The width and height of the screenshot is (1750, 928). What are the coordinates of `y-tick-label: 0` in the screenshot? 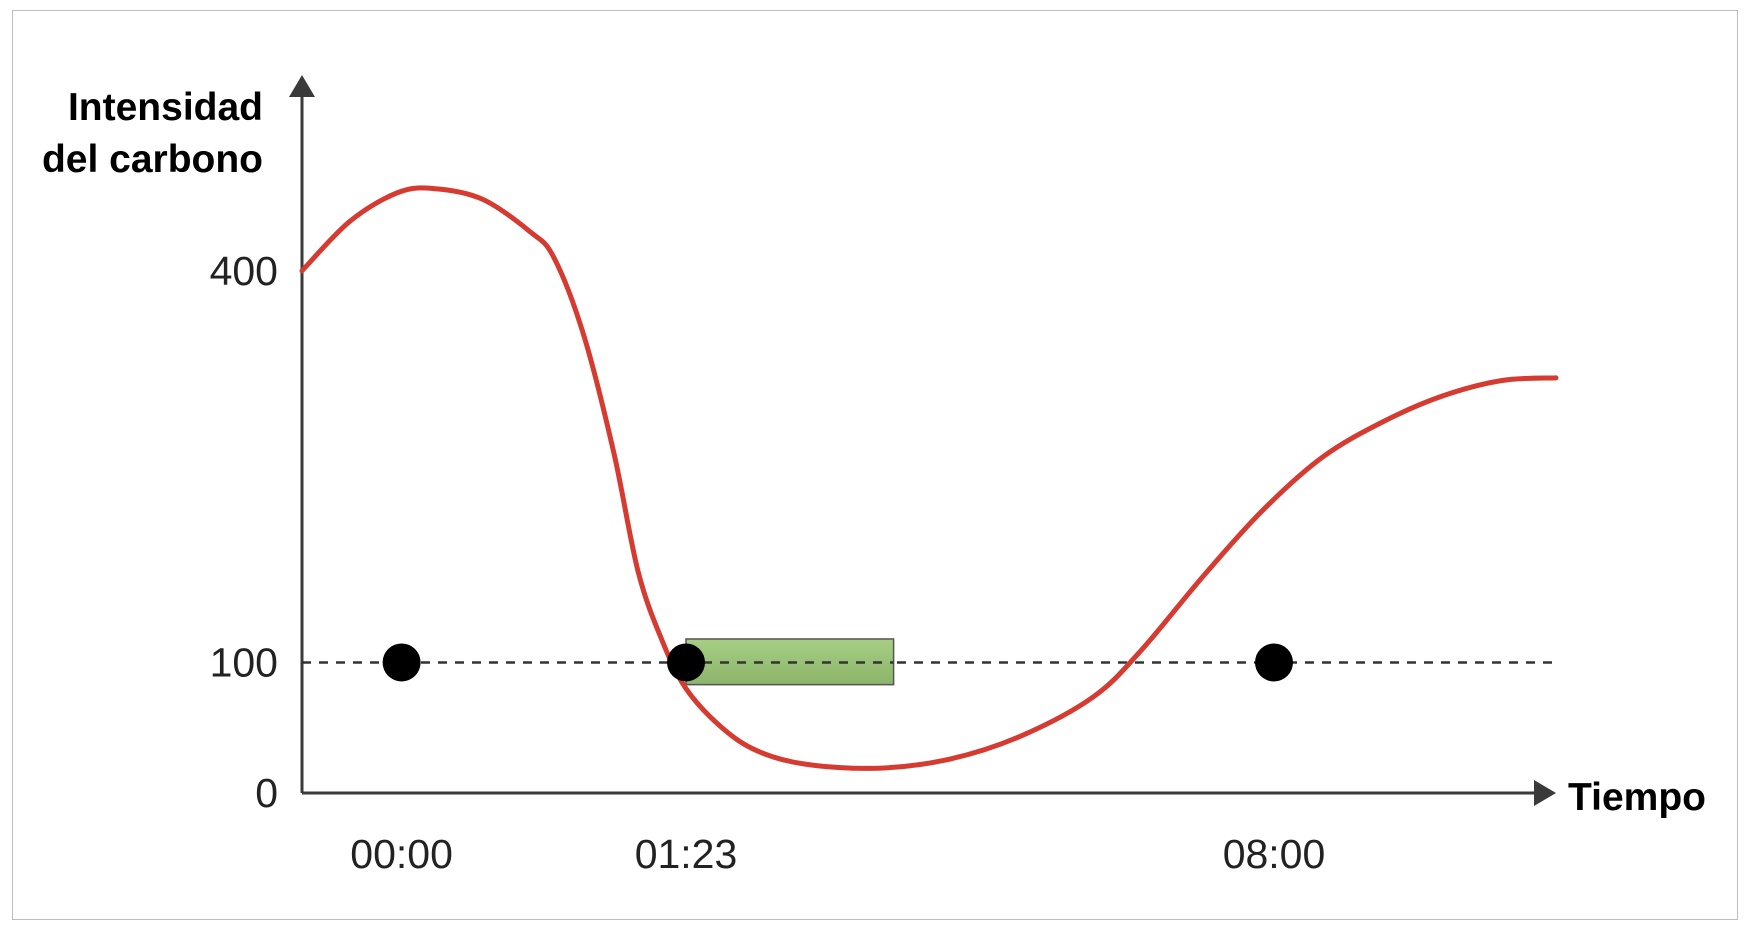 It's located at (266, 793).